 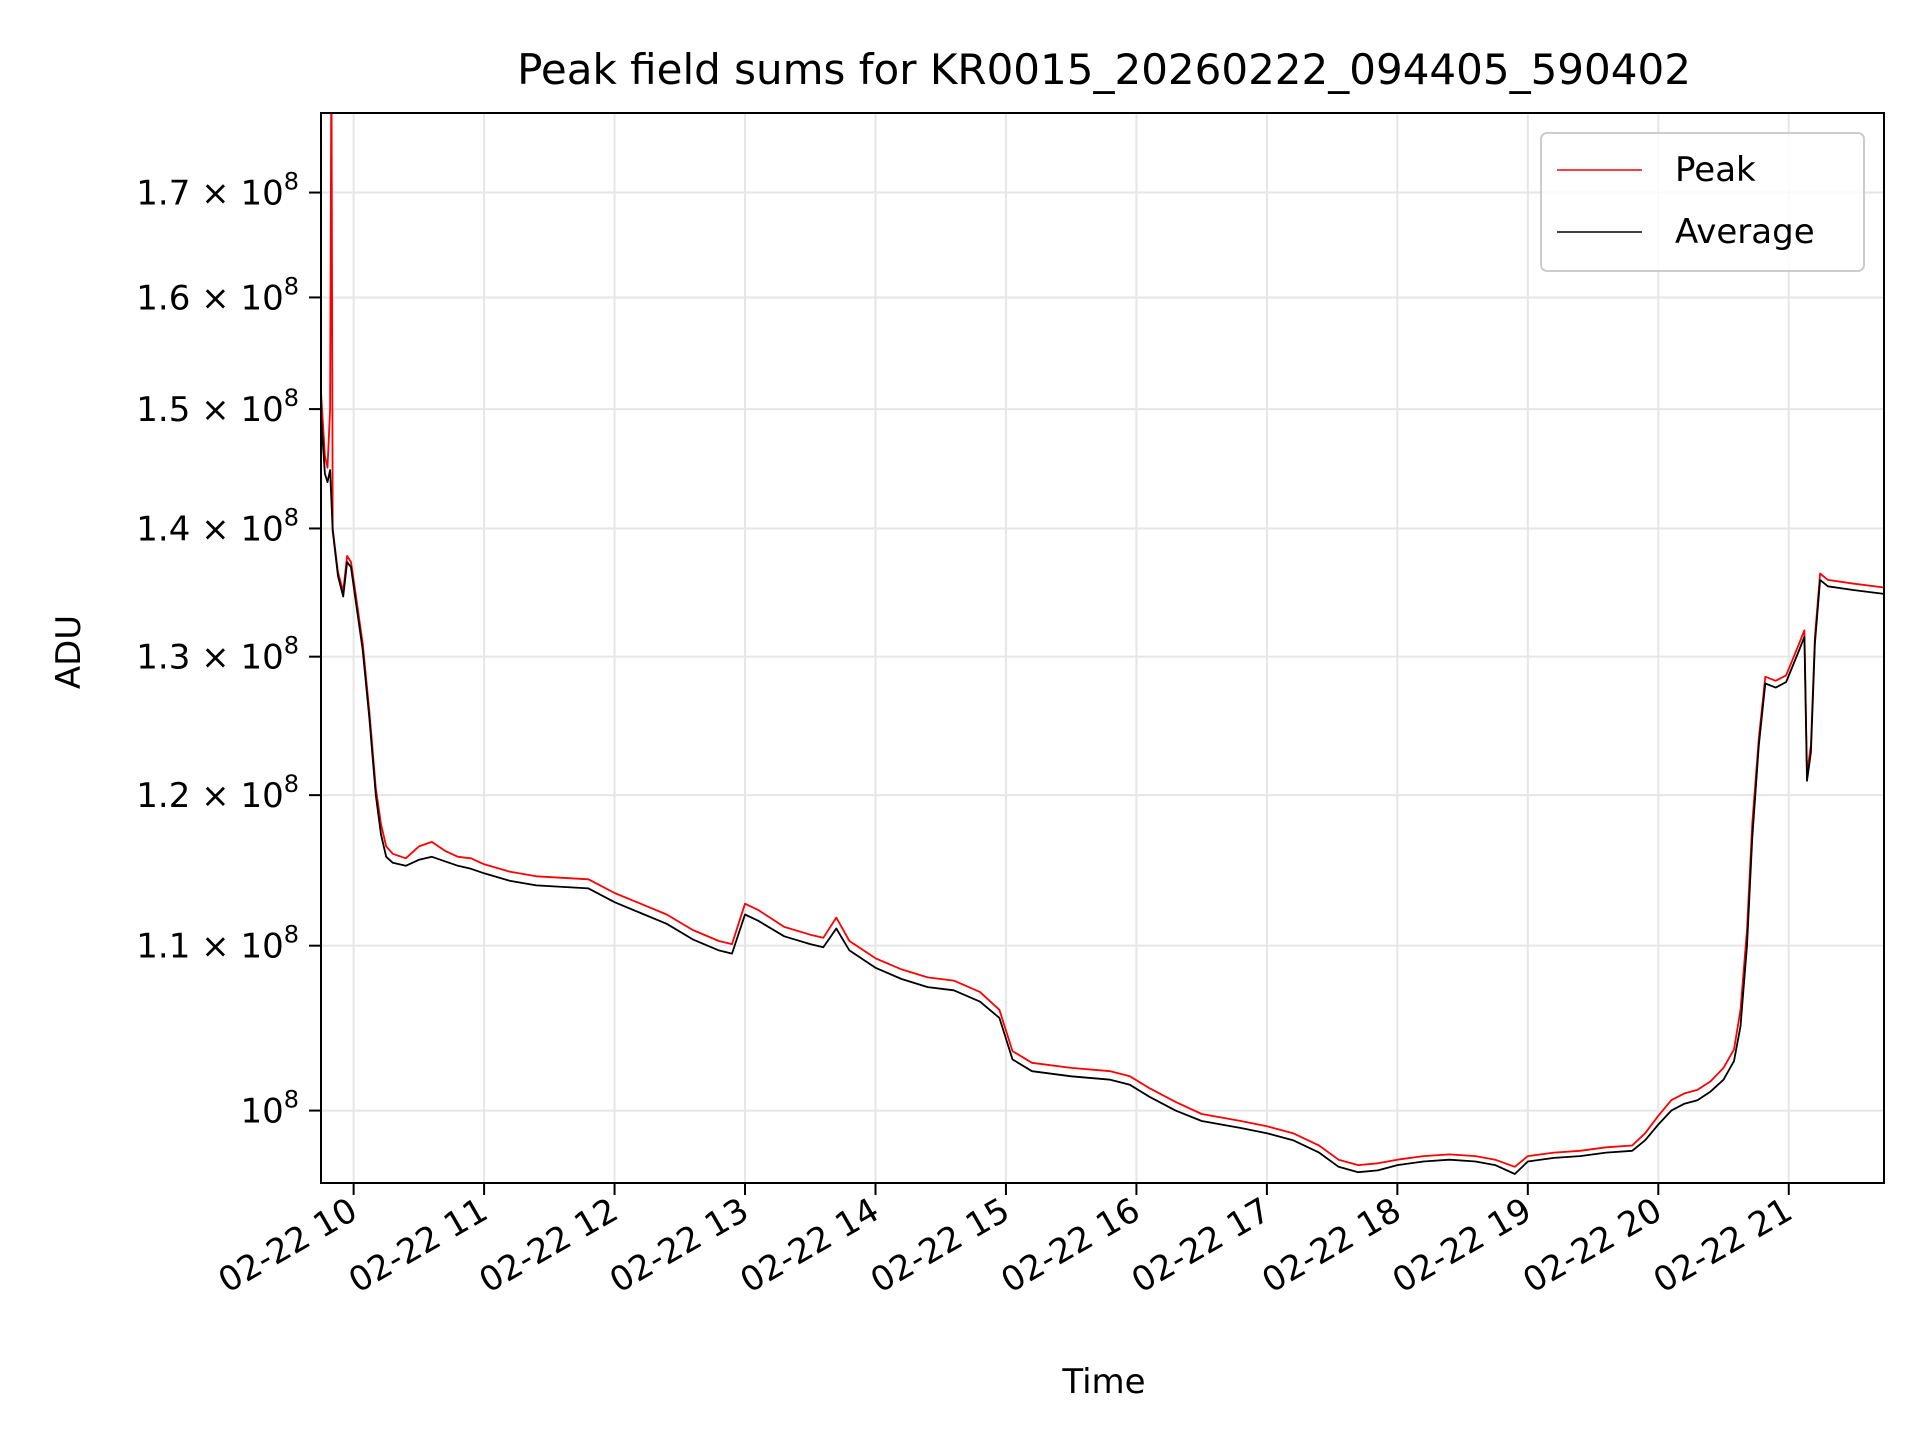 I want to click on y-tick-label: 1.1 × 108, so click(x=217, y=944).